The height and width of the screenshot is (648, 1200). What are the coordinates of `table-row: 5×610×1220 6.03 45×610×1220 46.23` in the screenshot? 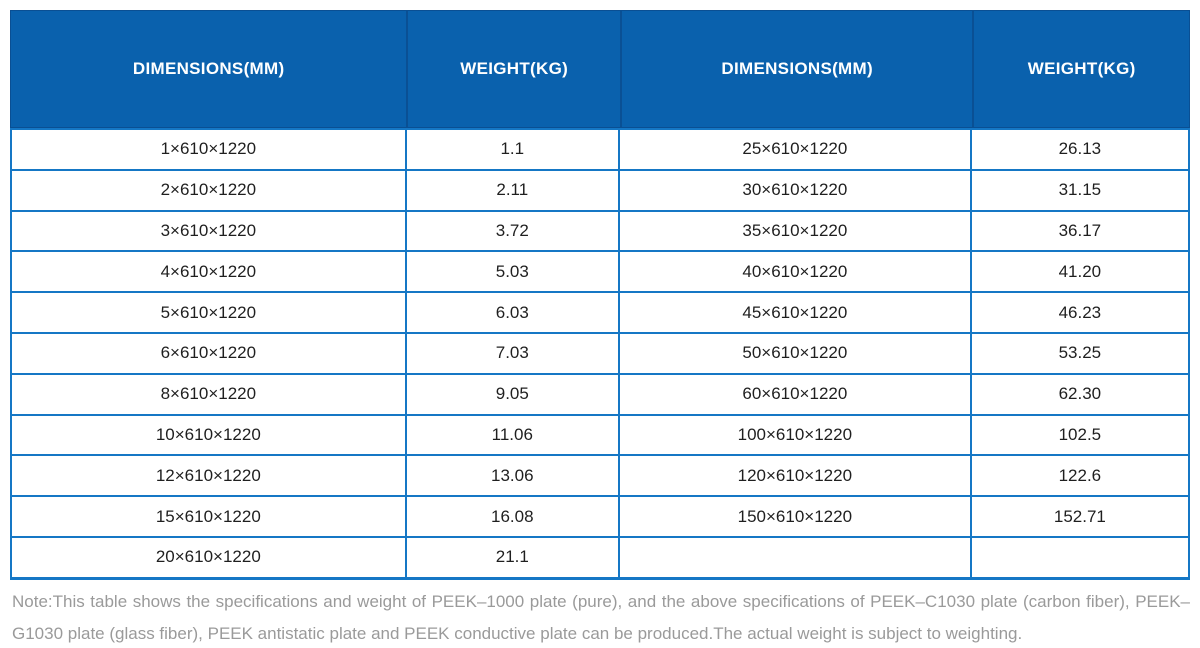 It's located at (600, 311).